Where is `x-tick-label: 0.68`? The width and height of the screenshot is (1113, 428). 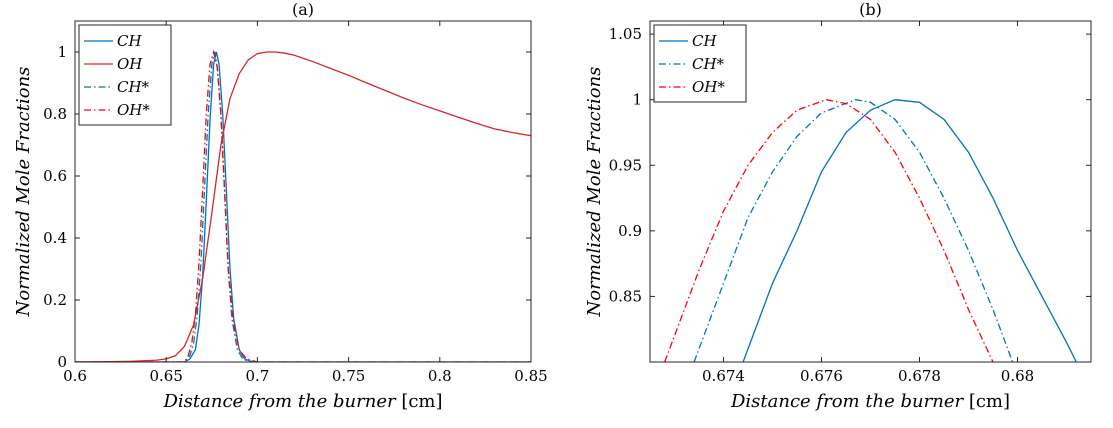 x-tick-label: 0.68 is located at coordinates (1017, 376).